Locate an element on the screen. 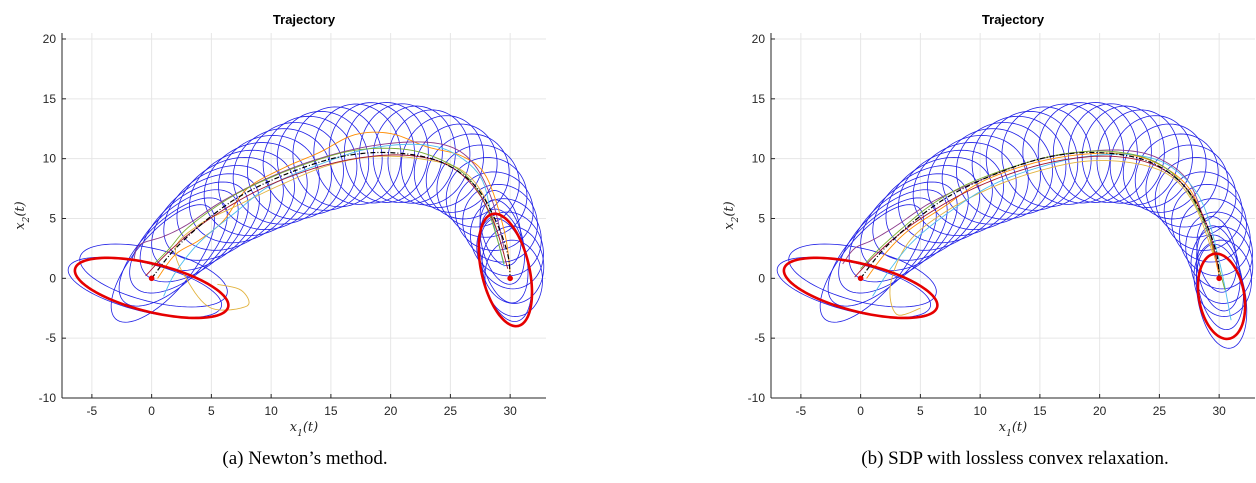 The width and height of the screenshot is (1256, 483). y-tick-label: 5 is located at coordinates (52, 218).